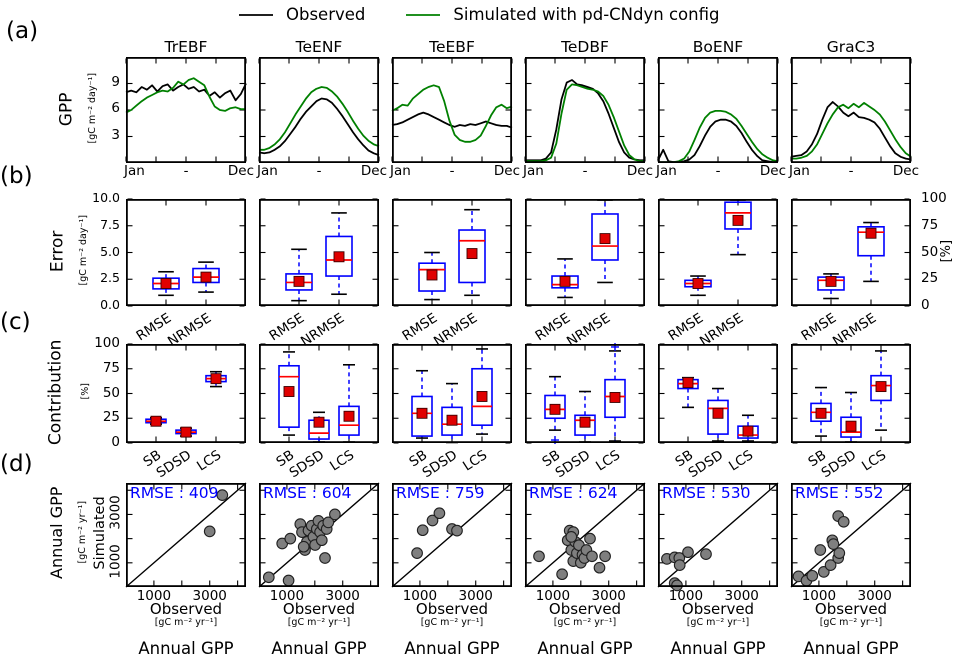 This screenshot has height=670, width=965. What do you see at coordinates (115, 442) in the screenshot?
I see `ytick-label-contribution-0: 0` at bounding box center [115, 442].